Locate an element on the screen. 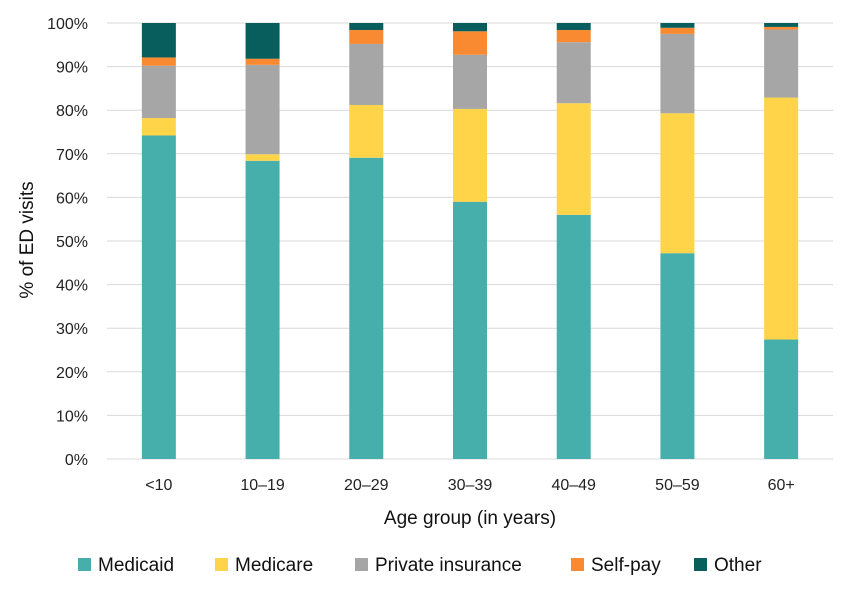 This screenshot has width=850, height=600. y-tick-label: 0% is located at coordinates (76, 460).